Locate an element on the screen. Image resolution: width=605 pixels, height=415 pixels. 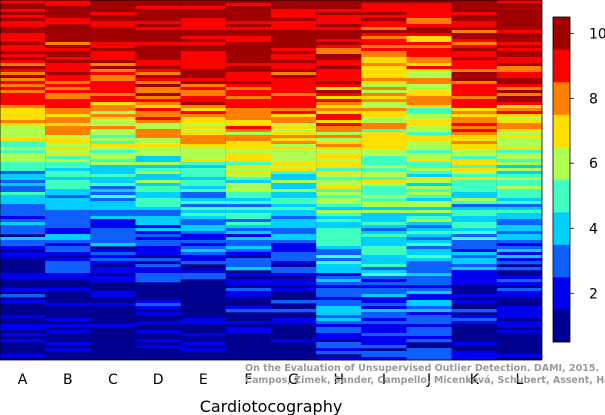
x-axis-ticks: A B C D E F G H I J K L is located at coordinates (271, 380).